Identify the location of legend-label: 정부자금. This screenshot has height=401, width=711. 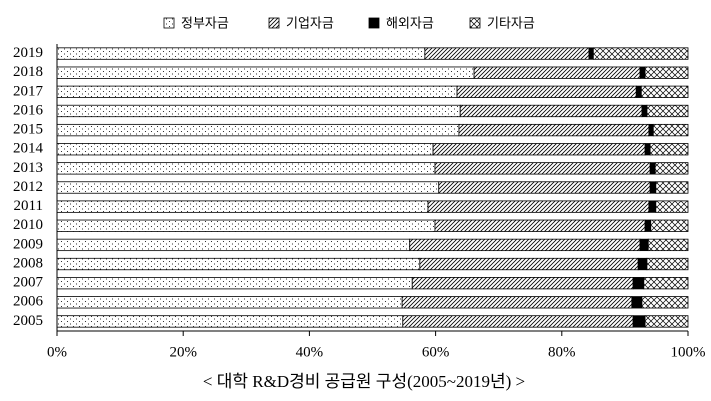
(205, 24).